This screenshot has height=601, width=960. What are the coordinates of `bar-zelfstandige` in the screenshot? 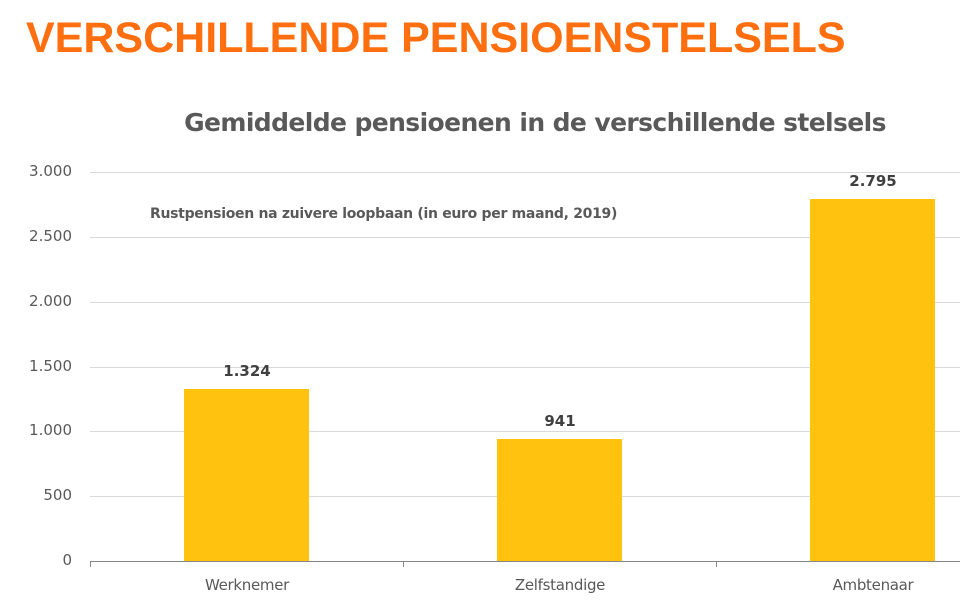 It's located at (559, 500).